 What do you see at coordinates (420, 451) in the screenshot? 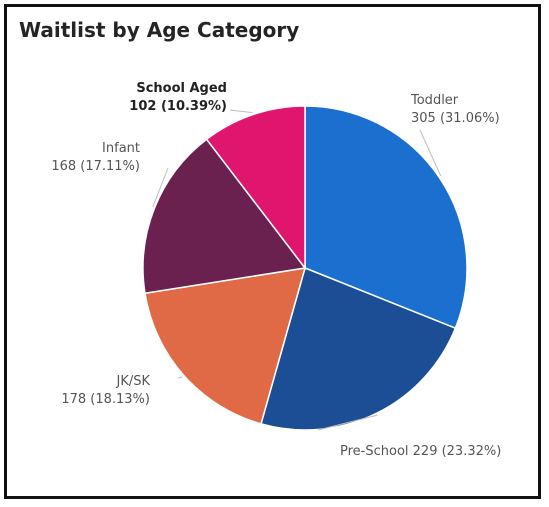
I see `slice-label-value: Pre-School 229 (23.32%)` at bounding box center [420, 451].